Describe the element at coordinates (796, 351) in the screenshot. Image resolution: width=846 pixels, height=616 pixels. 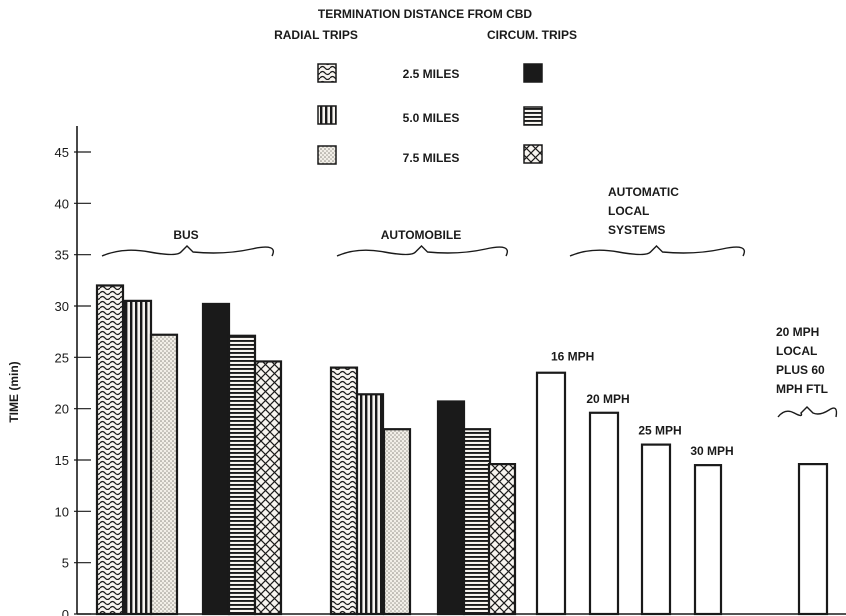
I see `group-label-ftl-line: LOCAL` at that location.